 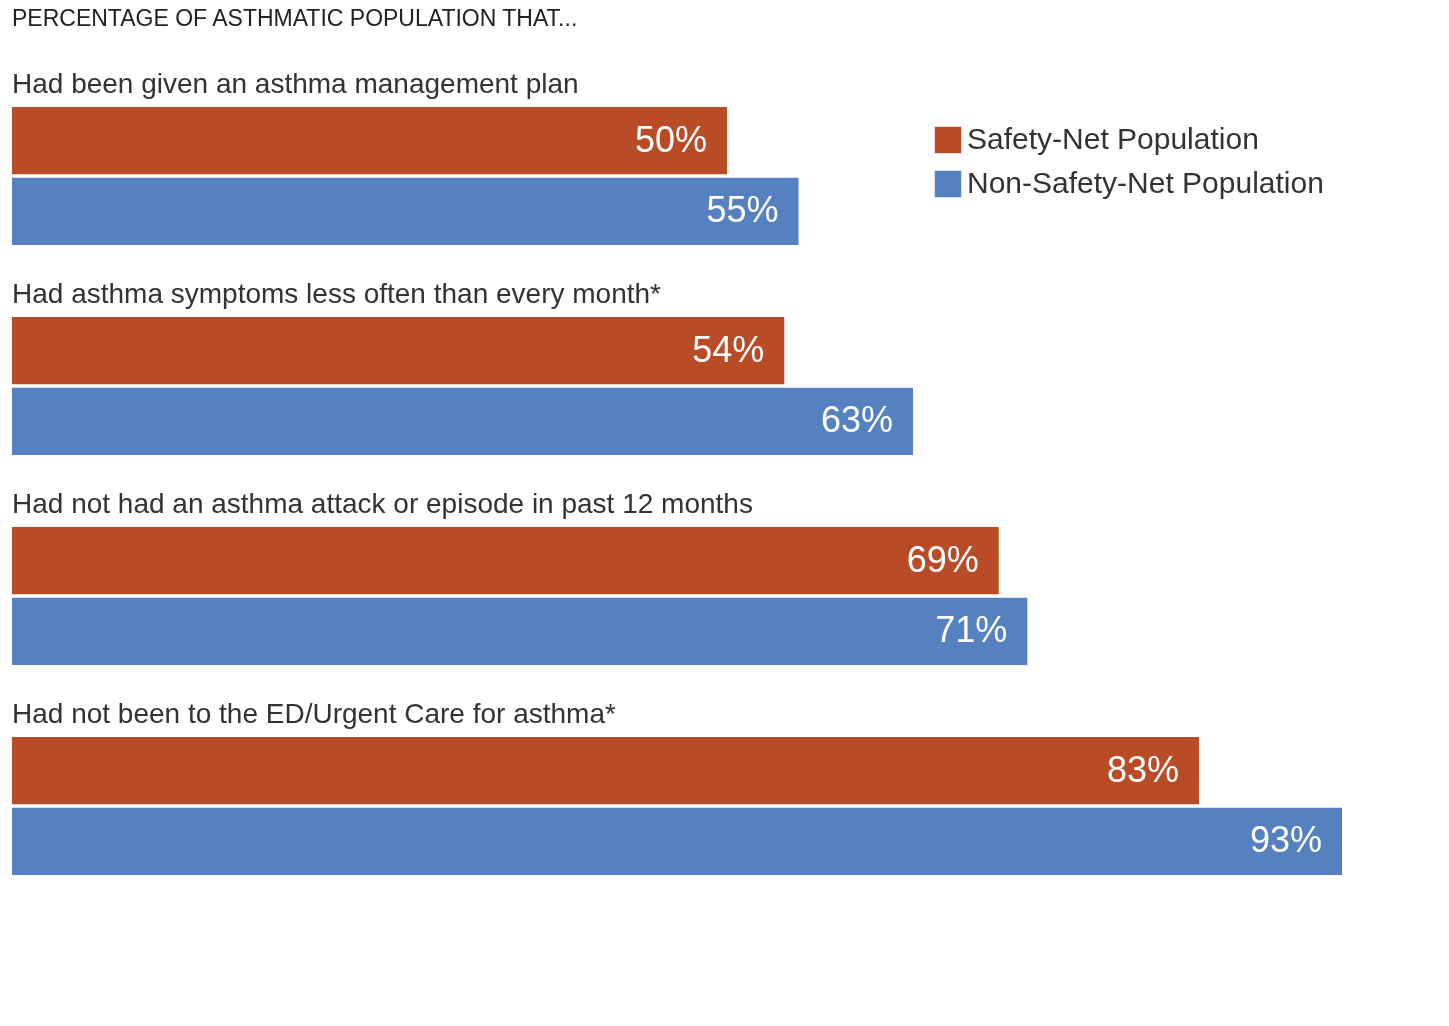 I want to click on y-tick-label: Had not had an asthma attack or episode in past 12 months, so click(x=382, y=503).